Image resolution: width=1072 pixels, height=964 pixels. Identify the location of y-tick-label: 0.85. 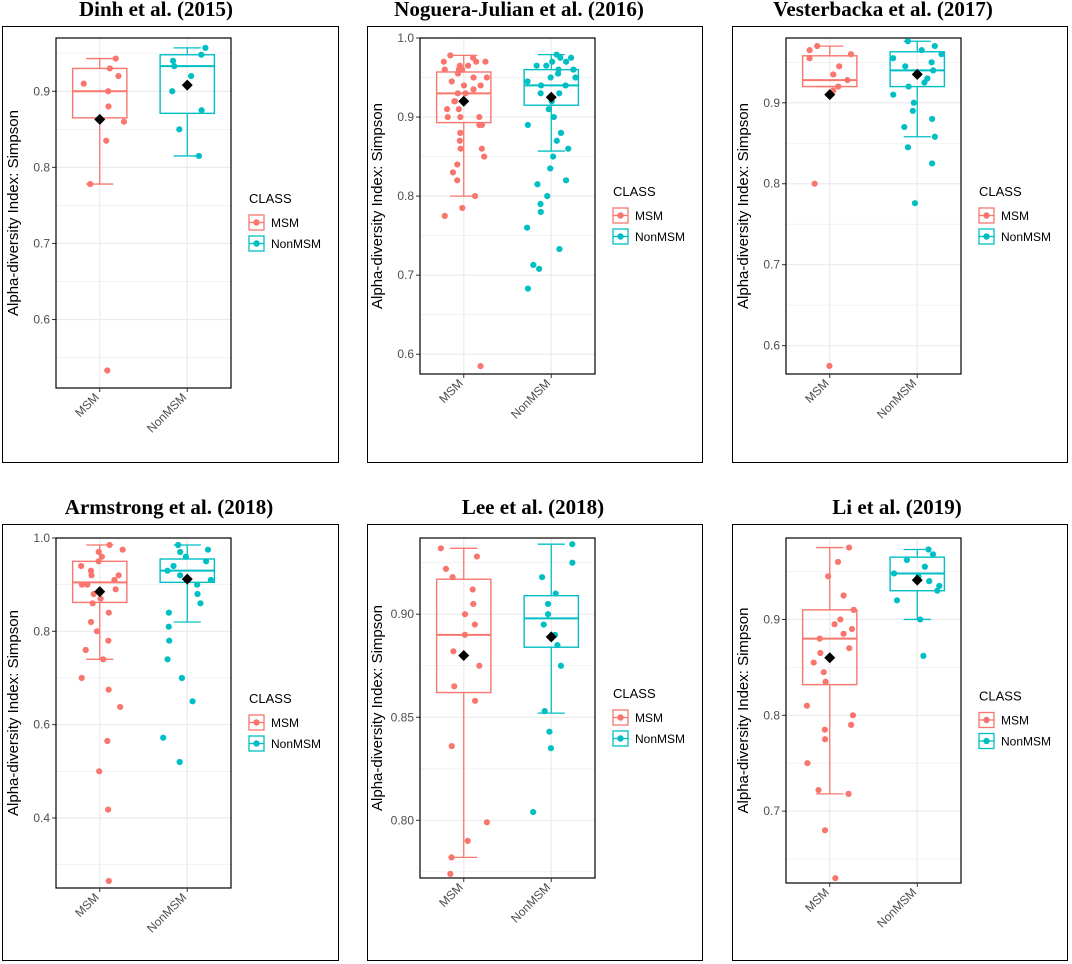
(403, 717).